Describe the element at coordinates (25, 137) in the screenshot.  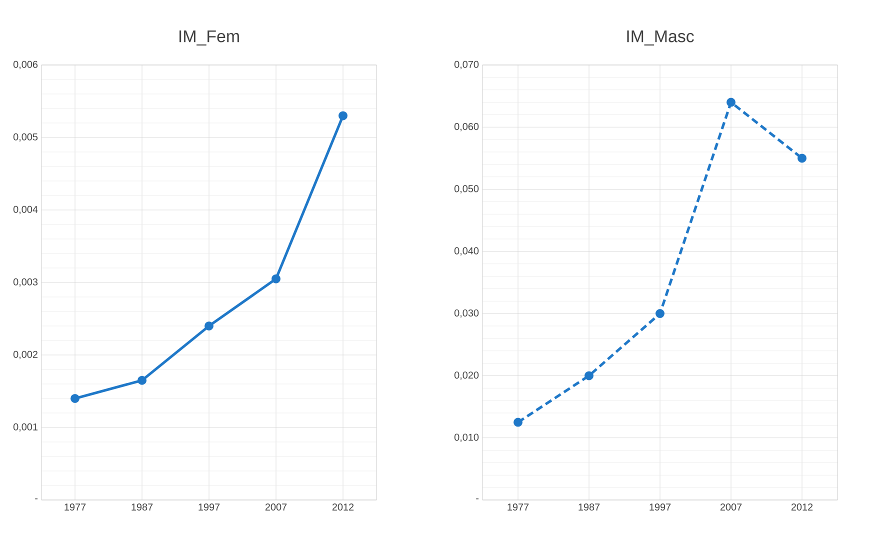
I see `y-tick-label: 0,005` at that location.